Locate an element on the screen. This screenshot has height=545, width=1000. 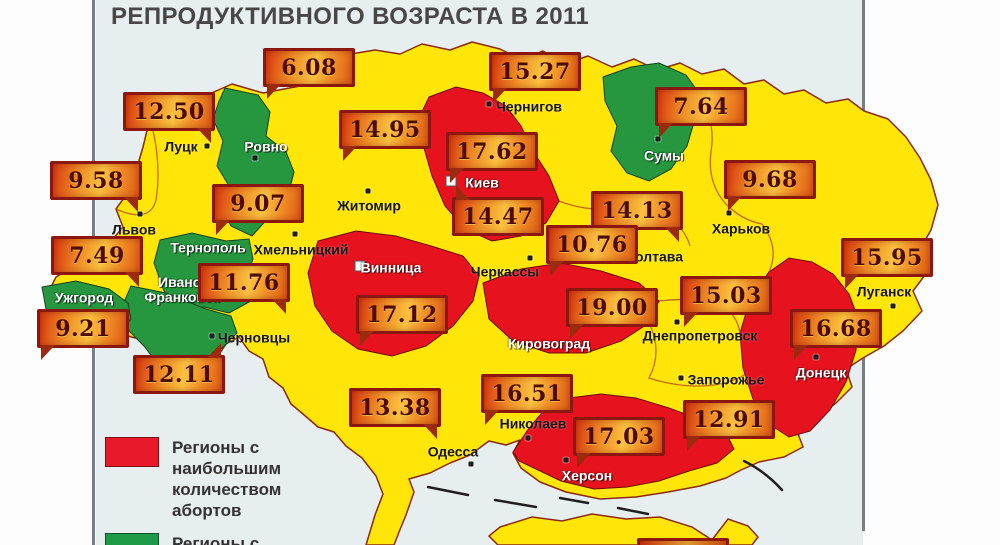
coastal-islands is located at coordinates (605, 487).